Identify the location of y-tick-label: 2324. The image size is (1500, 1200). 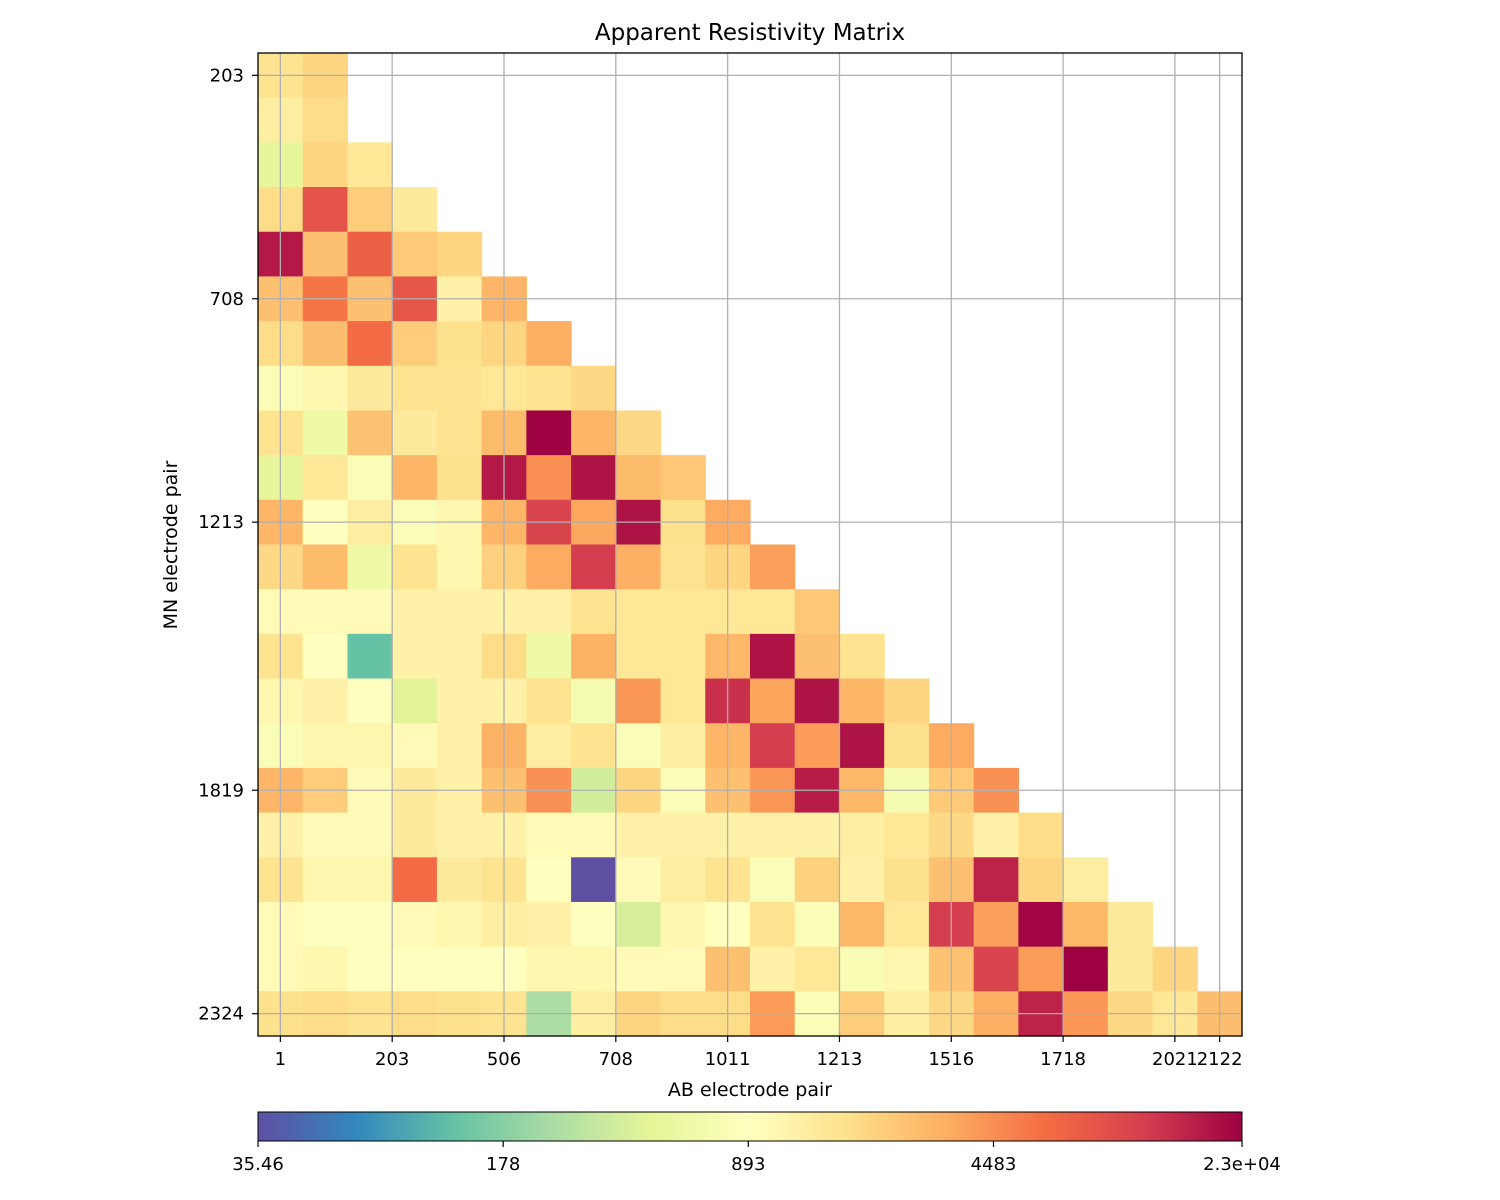
(221, 1014).